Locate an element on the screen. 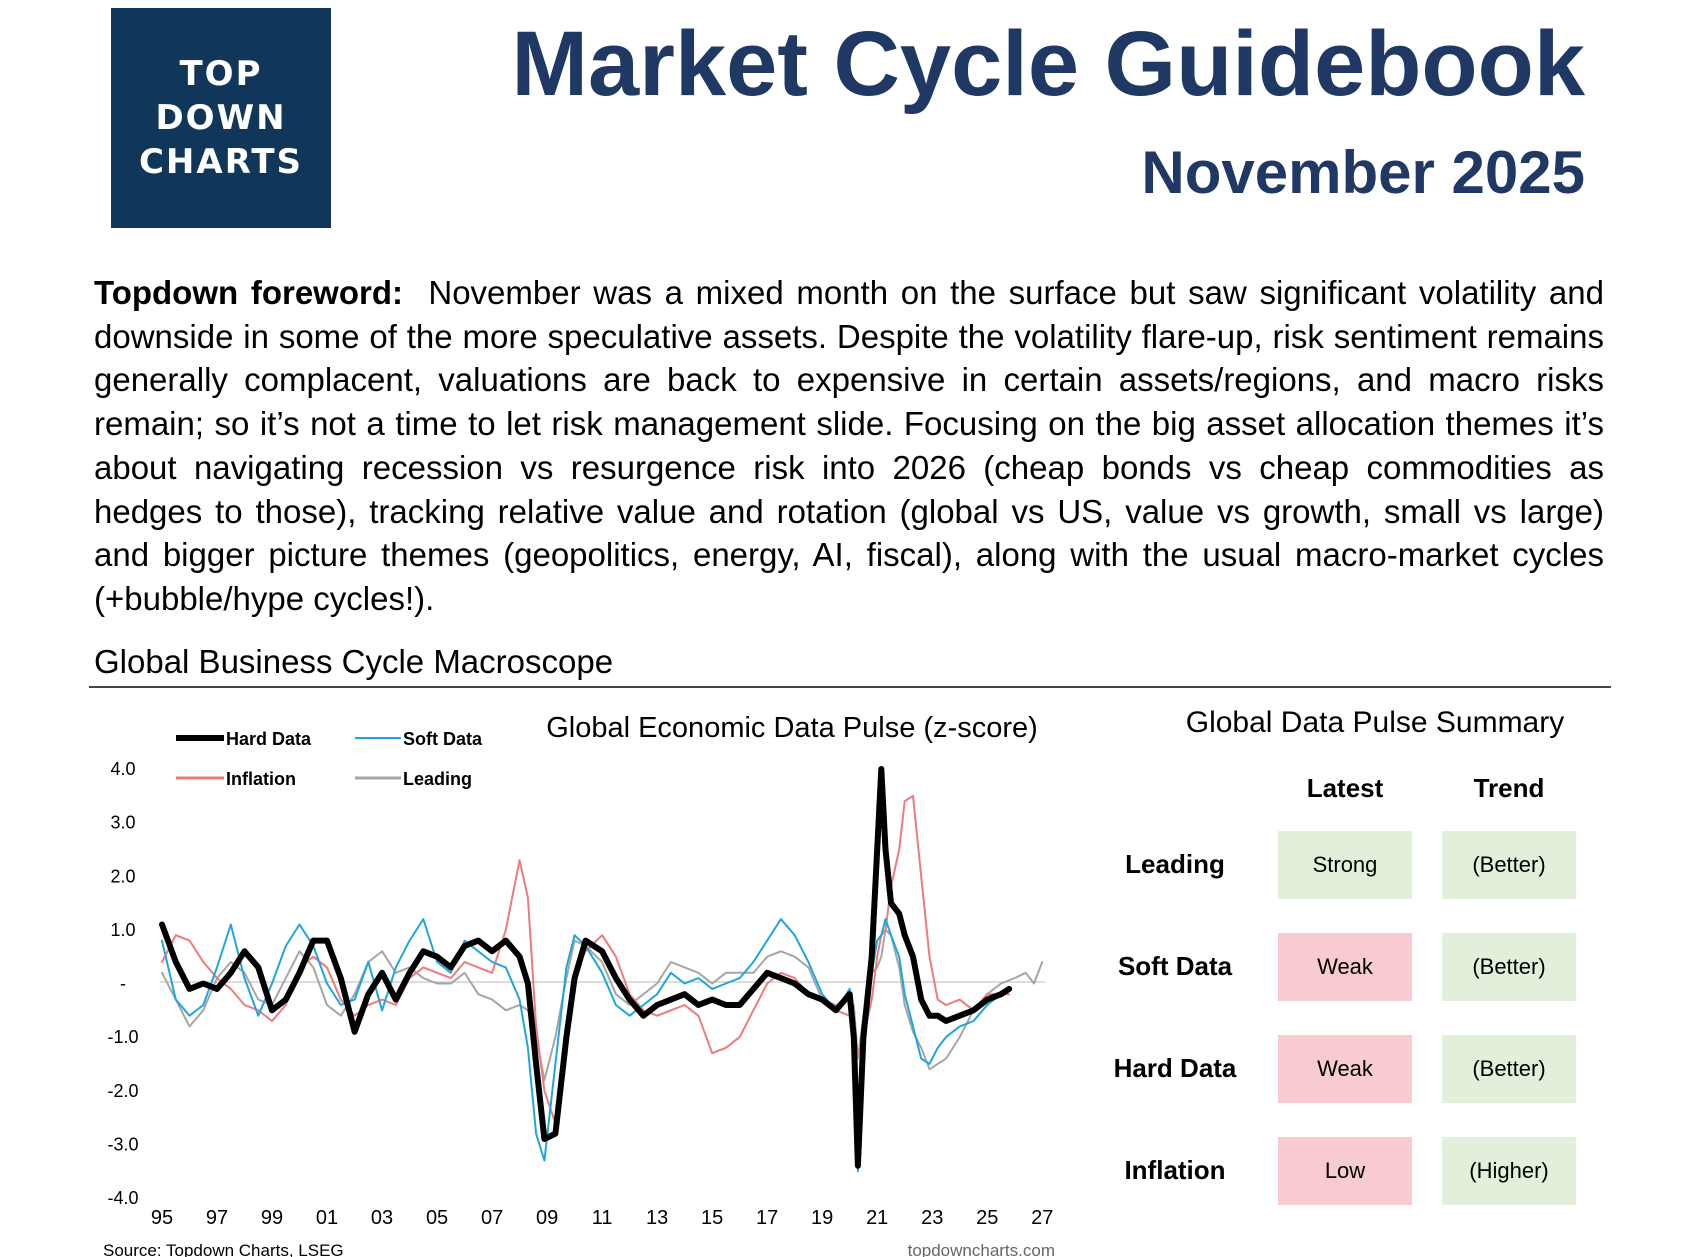  cell-leading-trend: (Better) is located at coordinates (1509, 865).